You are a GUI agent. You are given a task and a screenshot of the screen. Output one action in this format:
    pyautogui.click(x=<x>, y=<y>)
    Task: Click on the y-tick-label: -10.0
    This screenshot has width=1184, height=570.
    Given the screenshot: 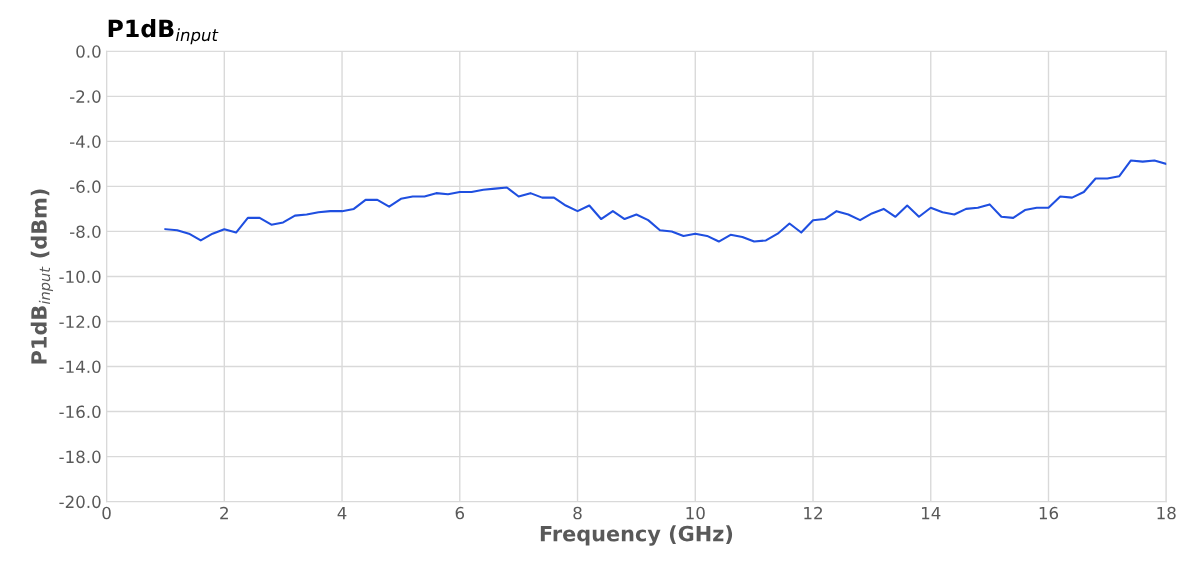 What is the action you would take?
    pyautogui.click(x=80, y=277)
    